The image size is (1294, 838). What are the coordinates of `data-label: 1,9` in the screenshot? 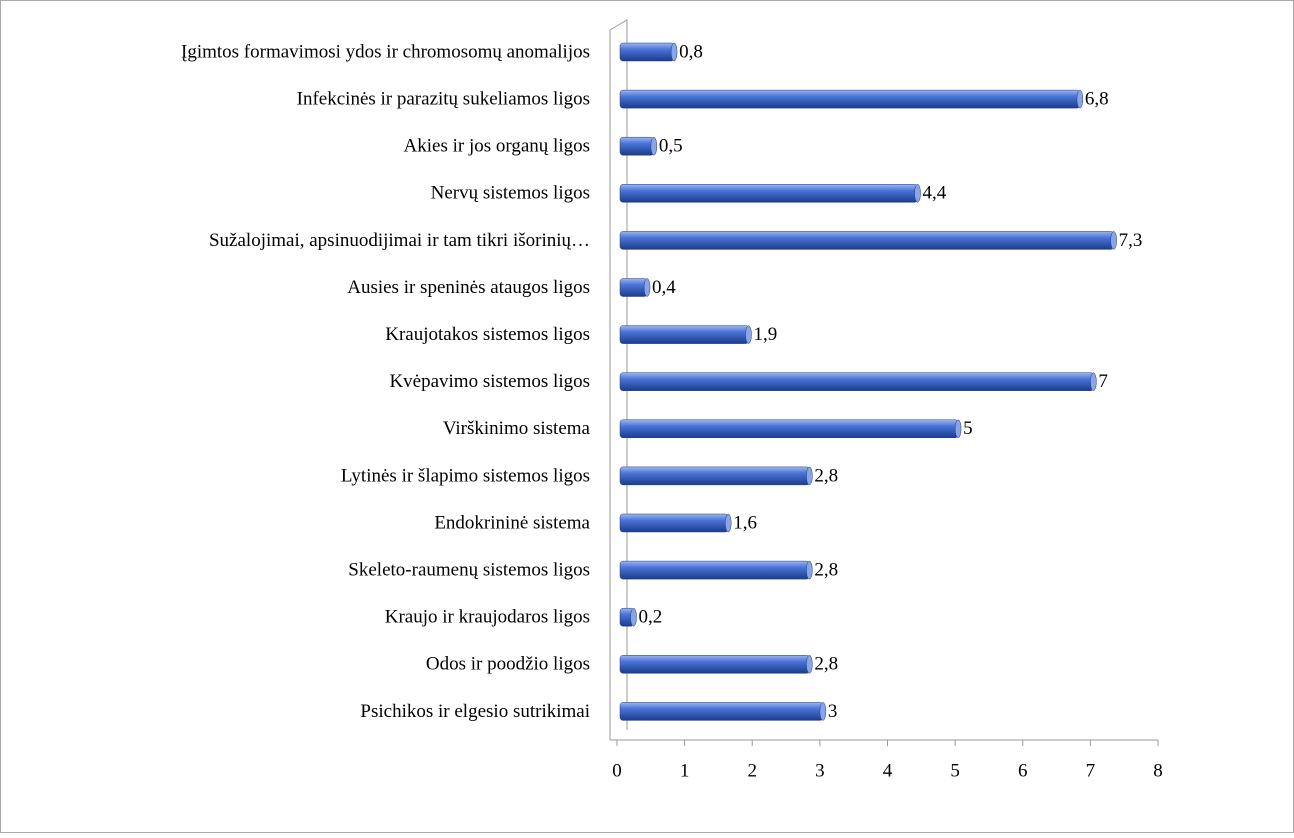 It's located at (765, 334).